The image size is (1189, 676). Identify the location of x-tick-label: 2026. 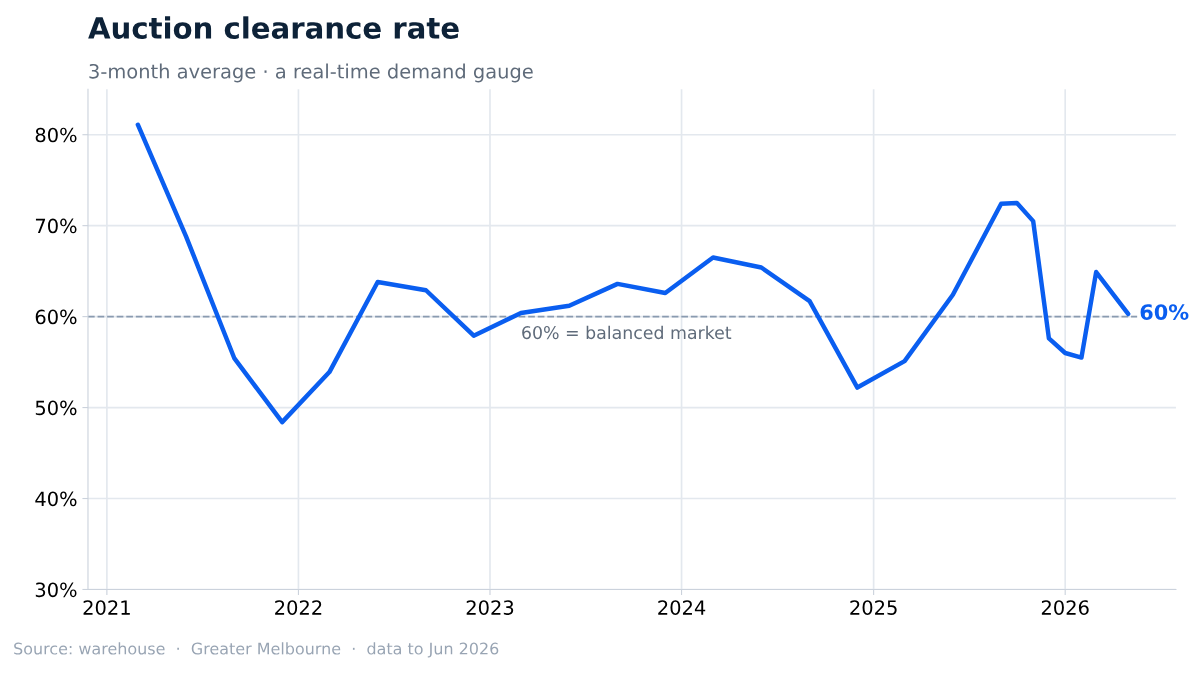
(1065, 607).